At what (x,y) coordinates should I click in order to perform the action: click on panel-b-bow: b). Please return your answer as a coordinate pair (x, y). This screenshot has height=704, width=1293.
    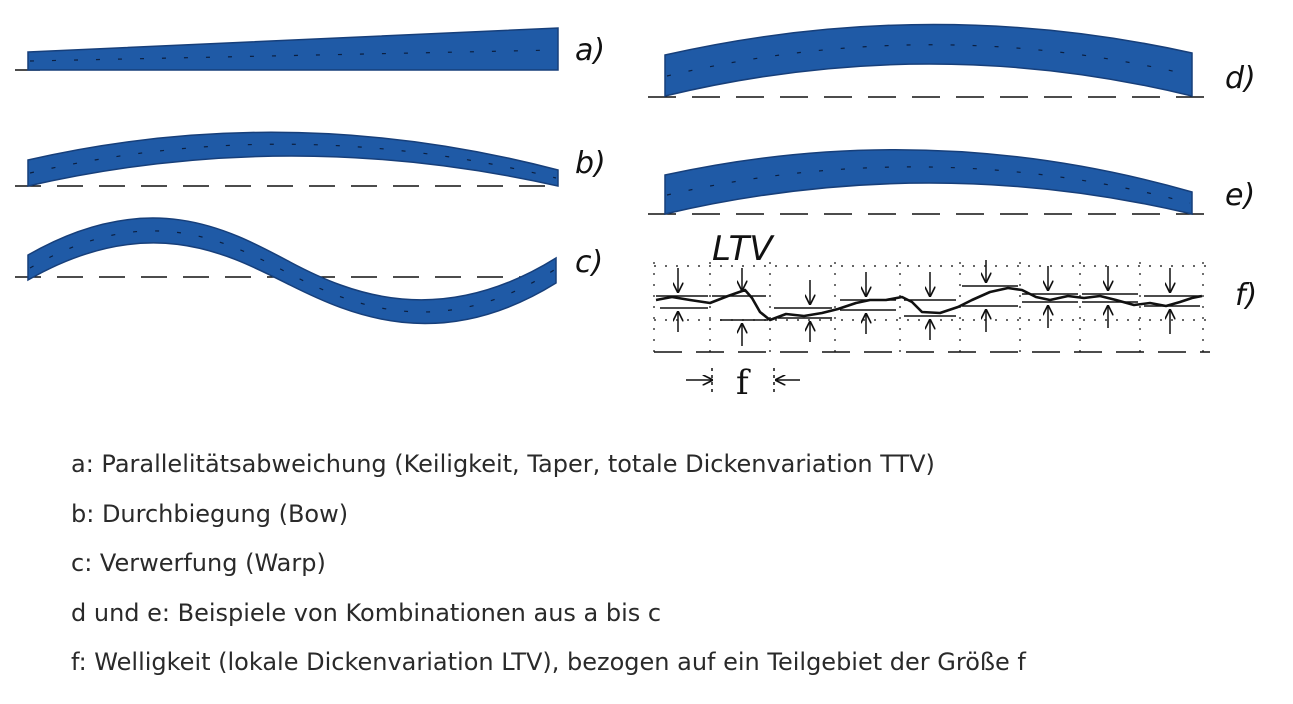
    Looking at the image, I should click on (310, 159).